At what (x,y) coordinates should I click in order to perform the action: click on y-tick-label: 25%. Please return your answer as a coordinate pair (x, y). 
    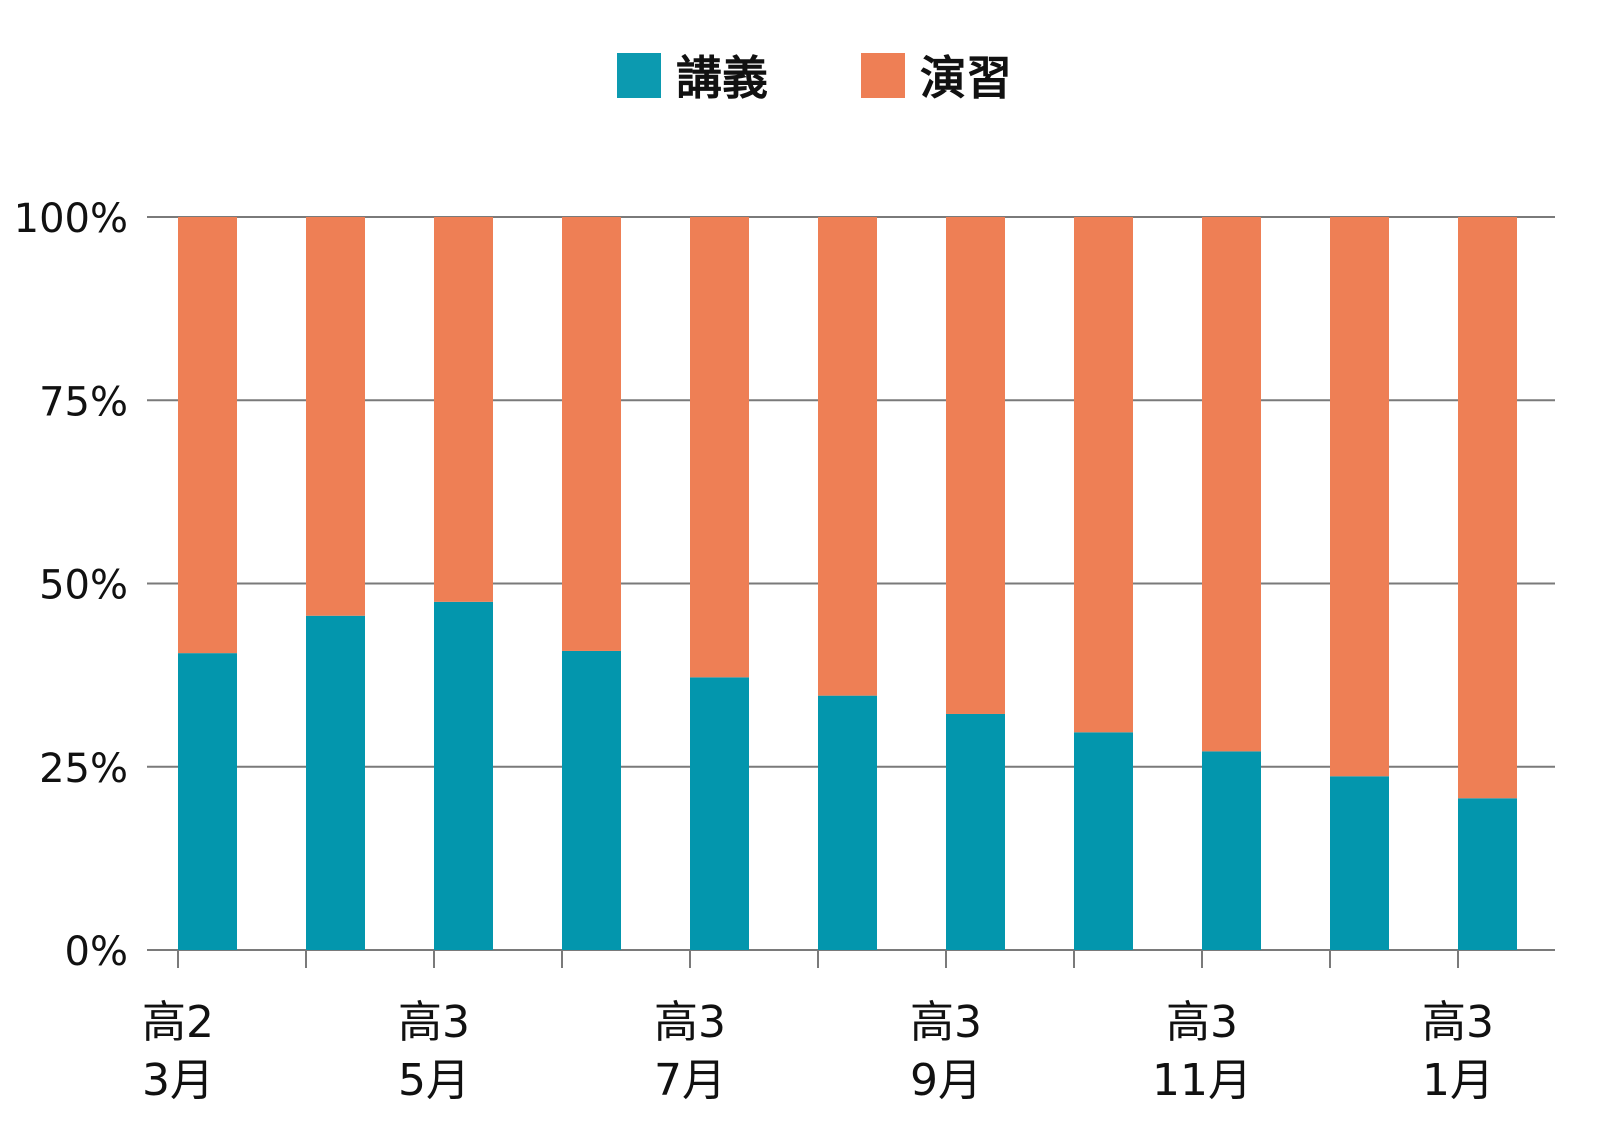
    Looking at the image, I should click on (83, 769).